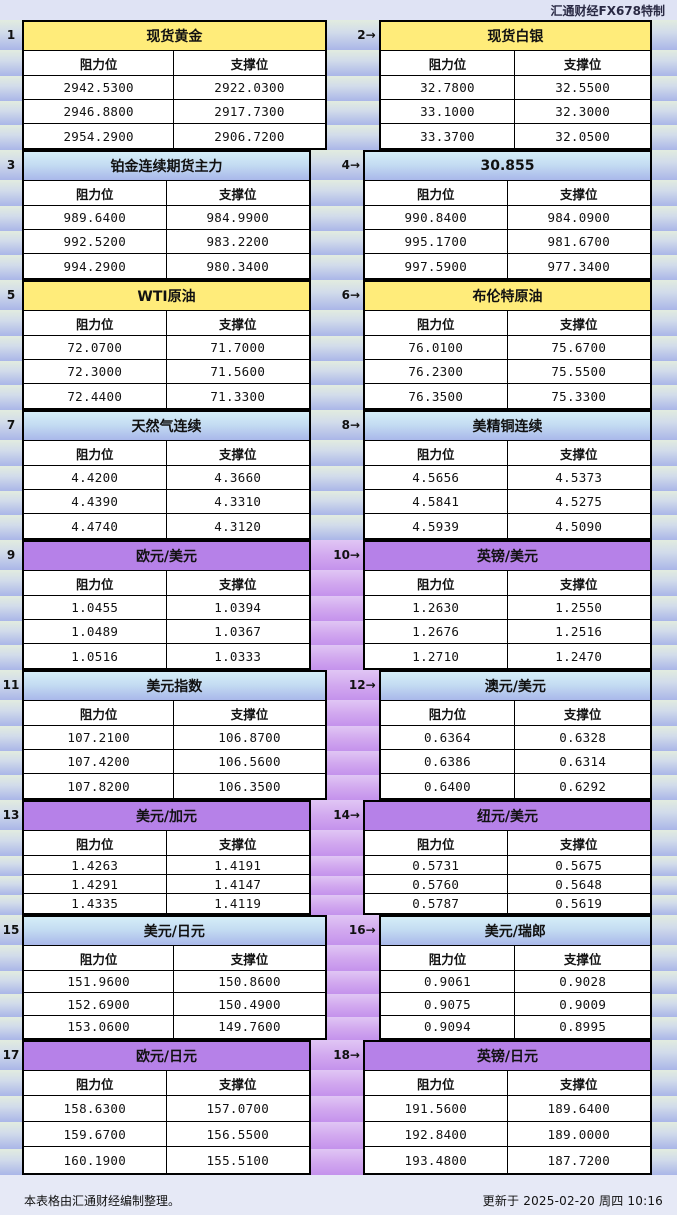 The width and height of the screenshot is (677, 1215). What do you see at coordinates (99, 982) in the screenshot?
I see `resistance-value: 151.9600` at bounding box center [99, 982].